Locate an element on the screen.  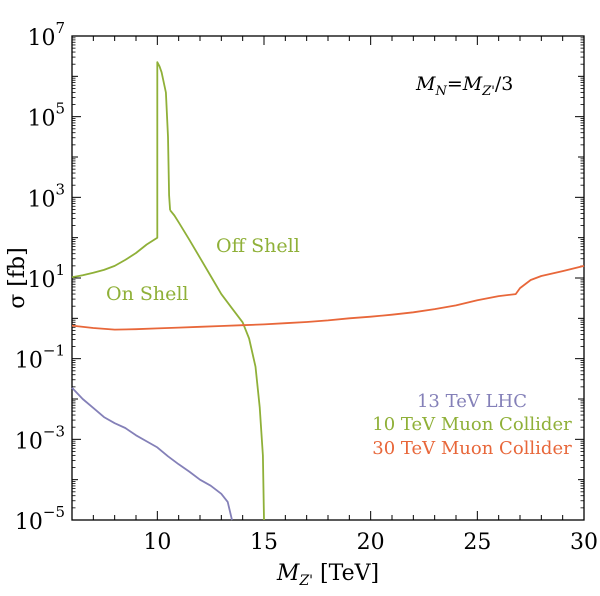
y-axis-title: σ [fb] is located at coordinates (17, 277).